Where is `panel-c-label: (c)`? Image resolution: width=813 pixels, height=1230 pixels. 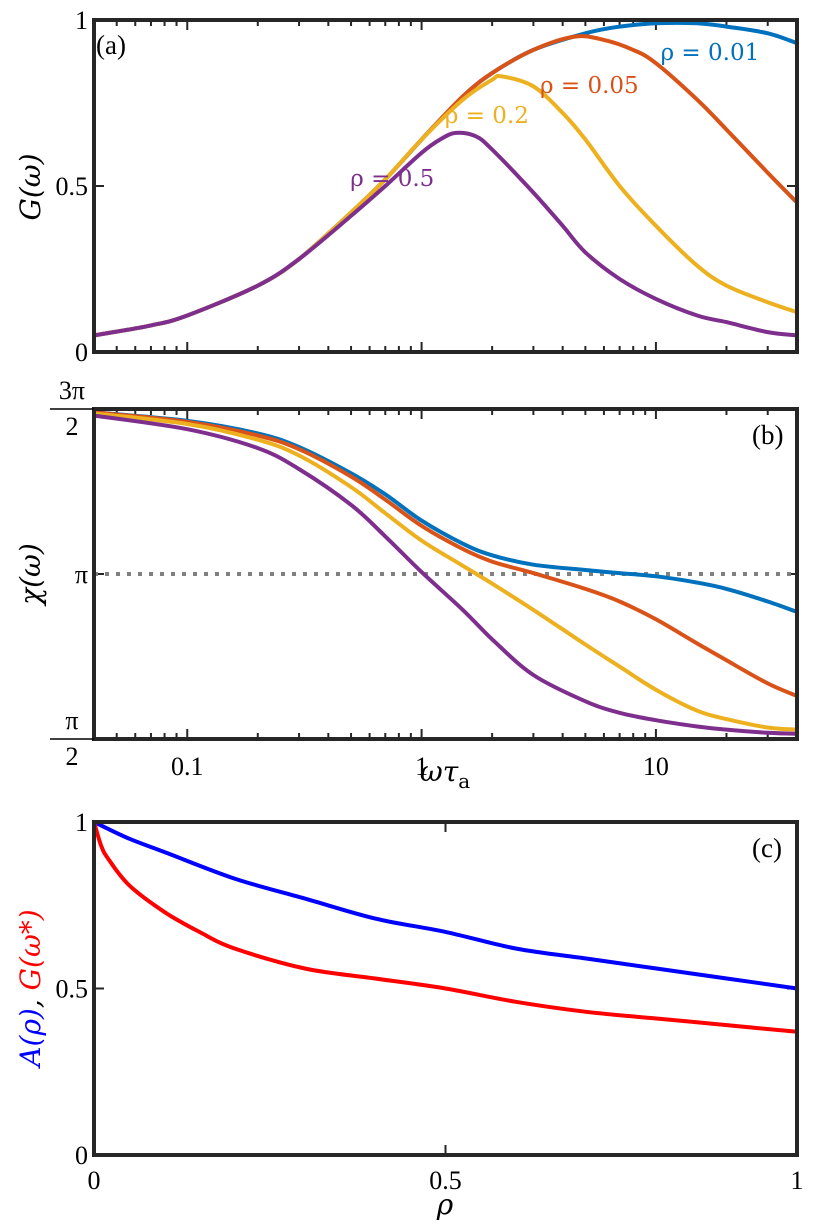
panel-c-label: (c) is located at coordinates (767, 848).